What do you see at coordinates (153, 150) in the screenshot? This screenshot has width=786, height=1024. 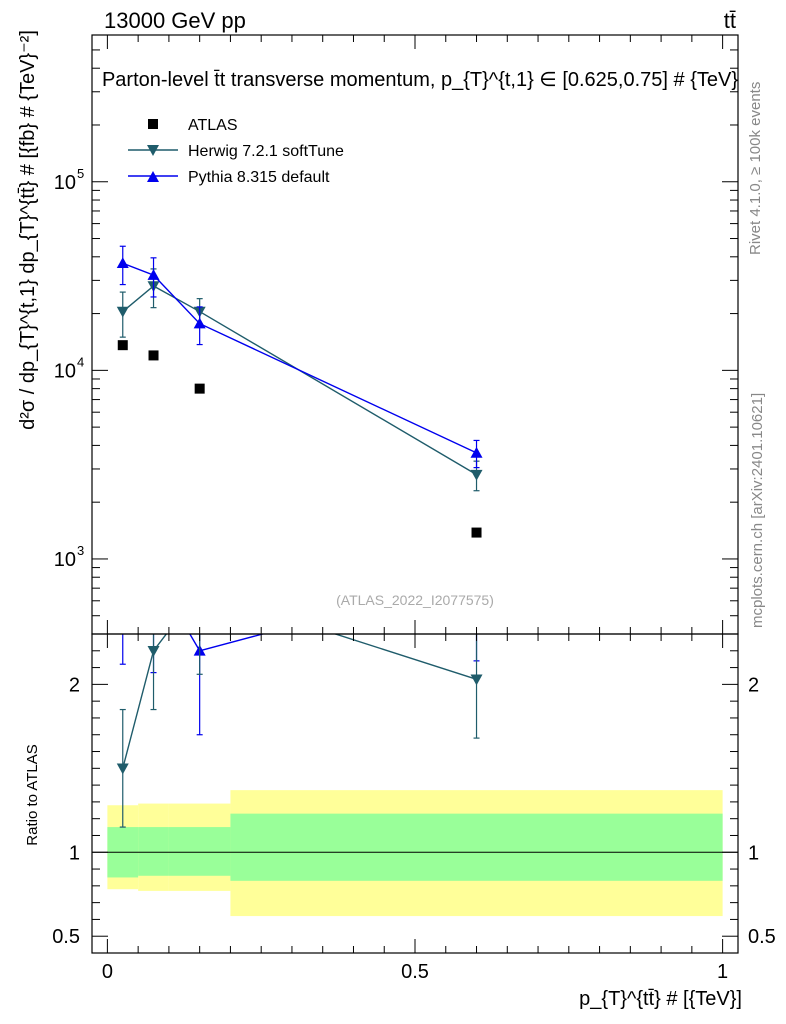 I see `legend-marker-herwig` at bounding box center [153, 150].